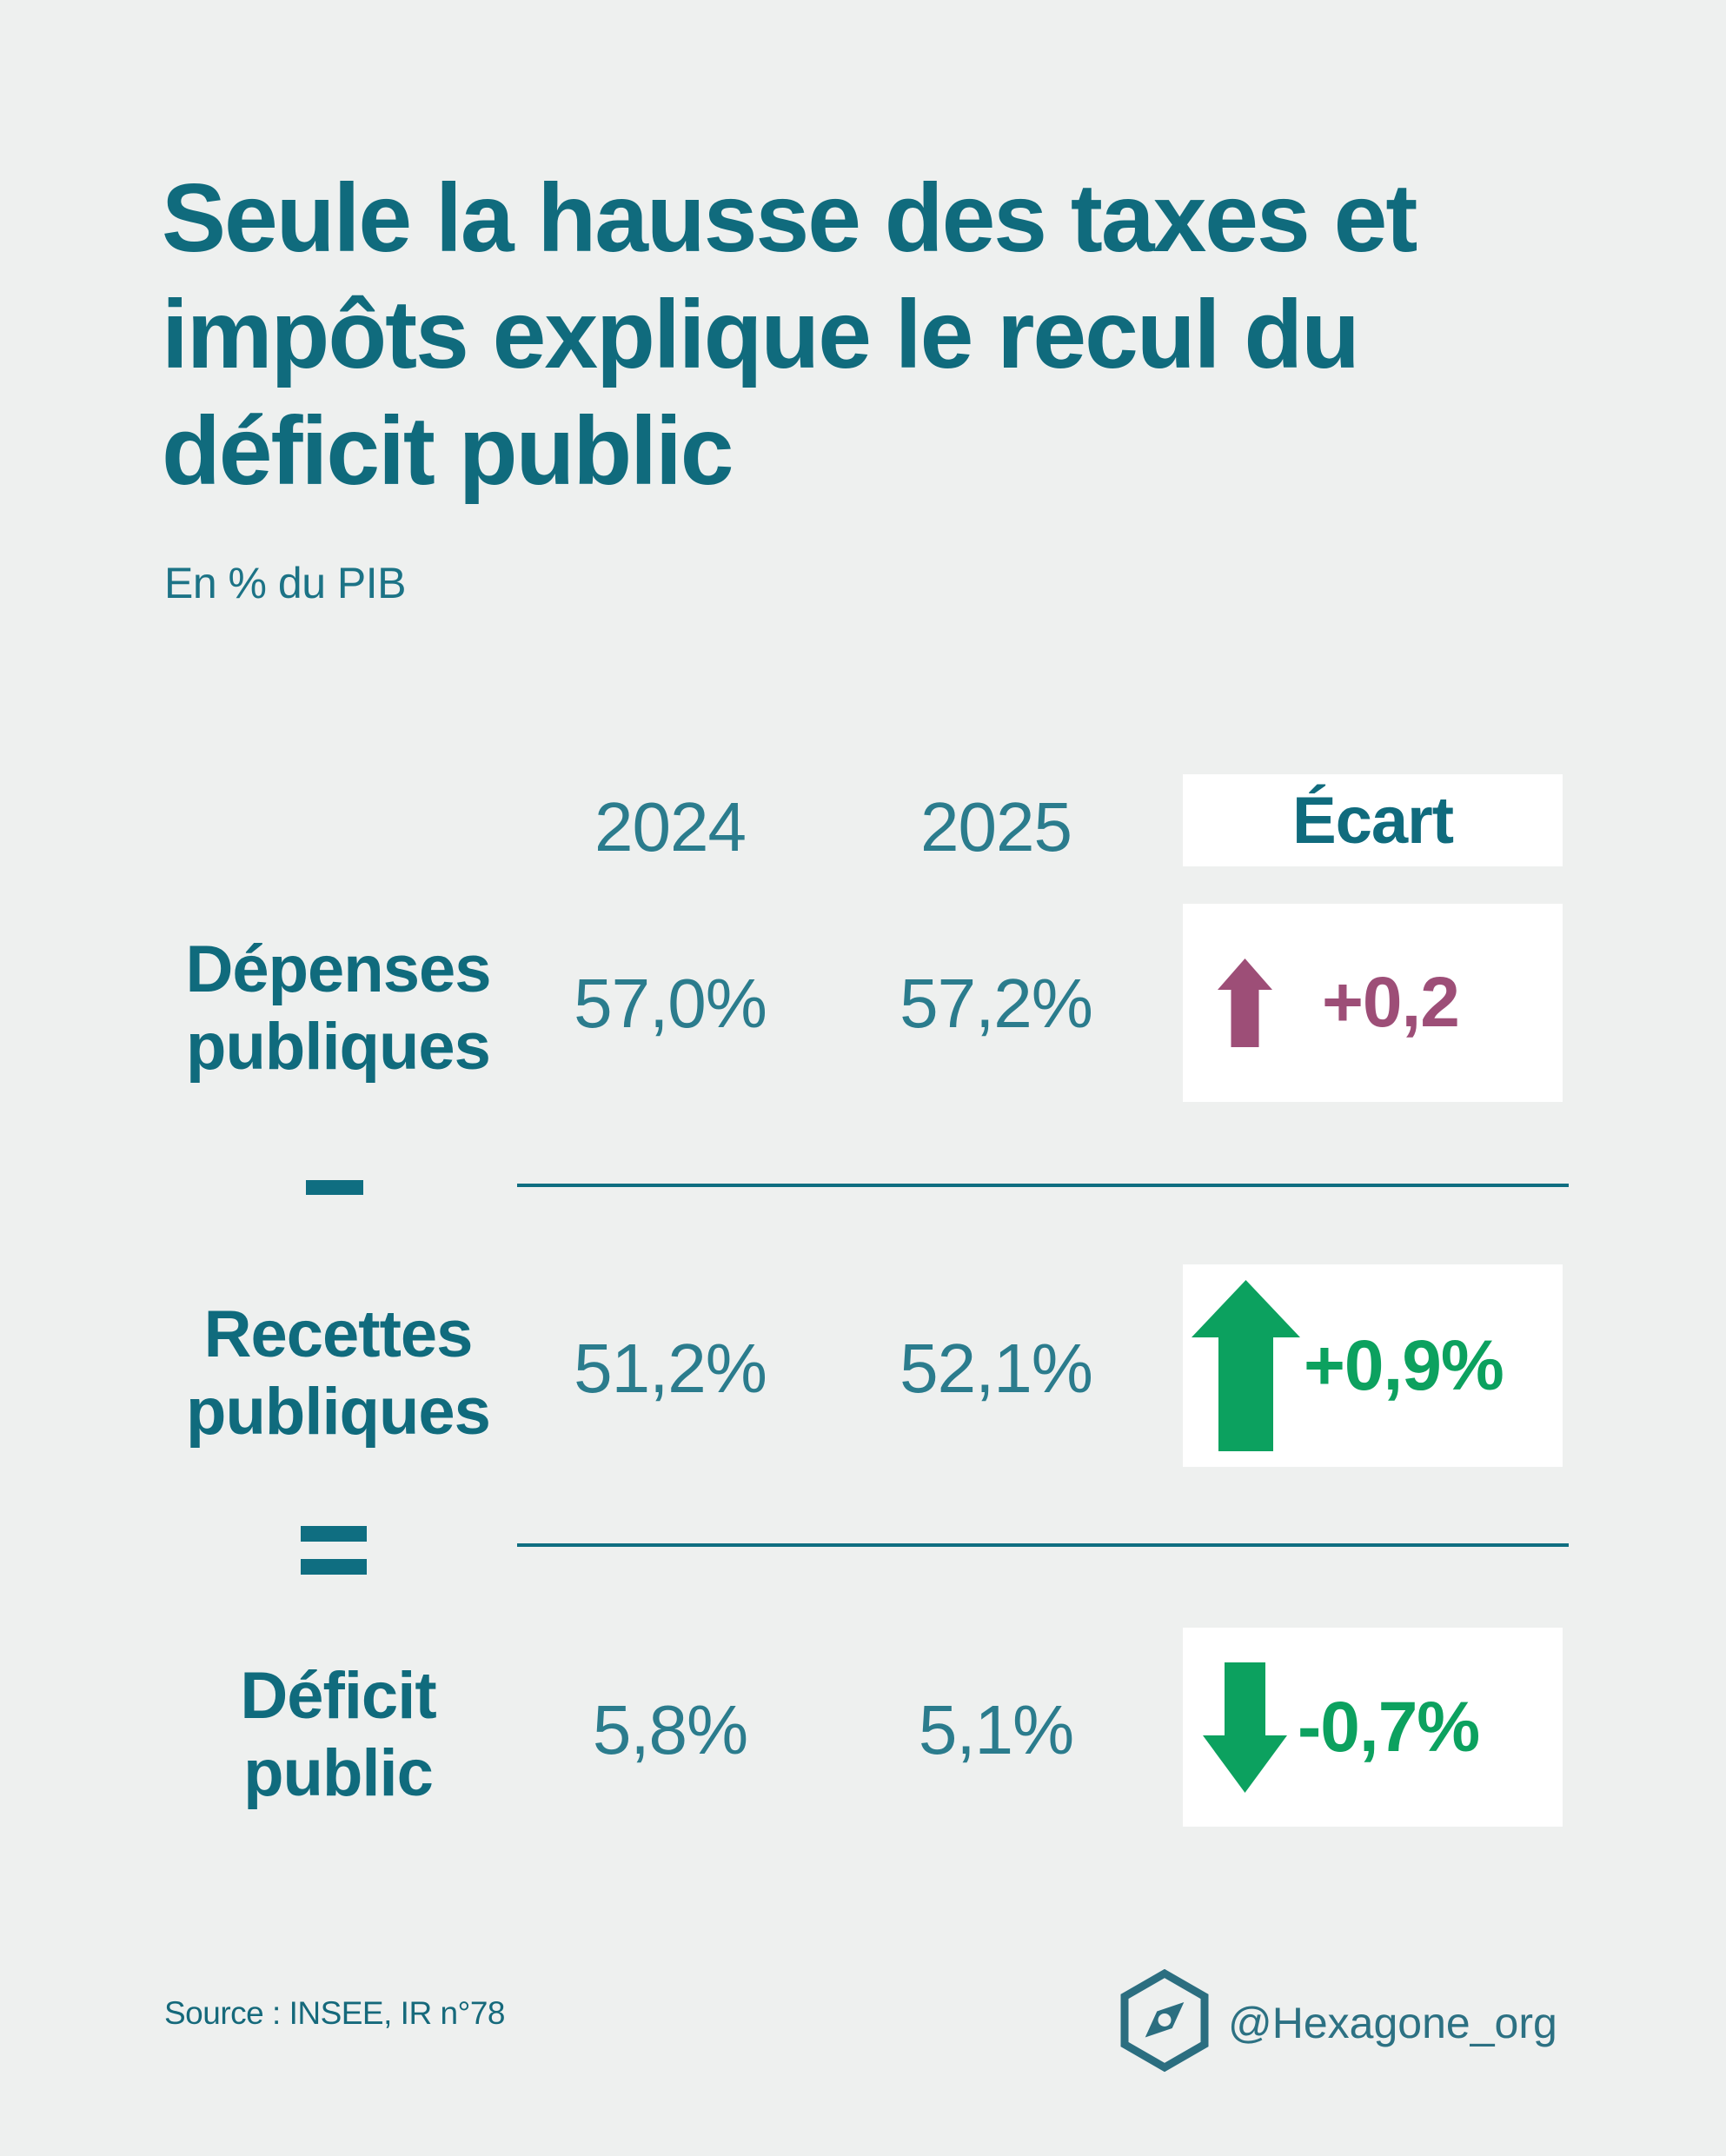  I want to click on column-header-2024: 2024, so click(671, 827).